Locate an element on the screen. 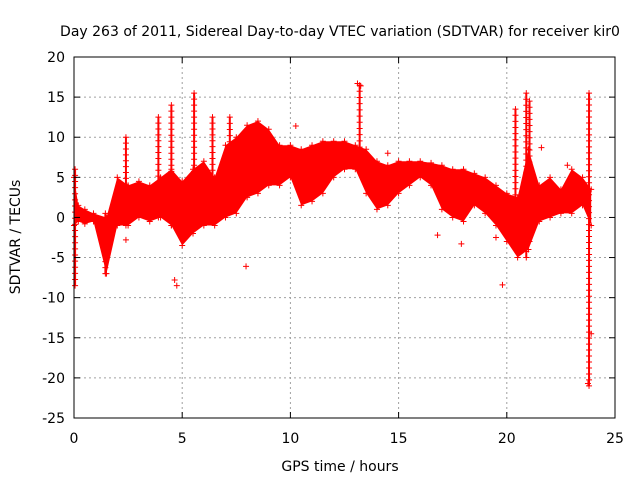 The height and width of the screenshot is (480, 640). y-tick-label: -25 is located at coordinates (53, 419).